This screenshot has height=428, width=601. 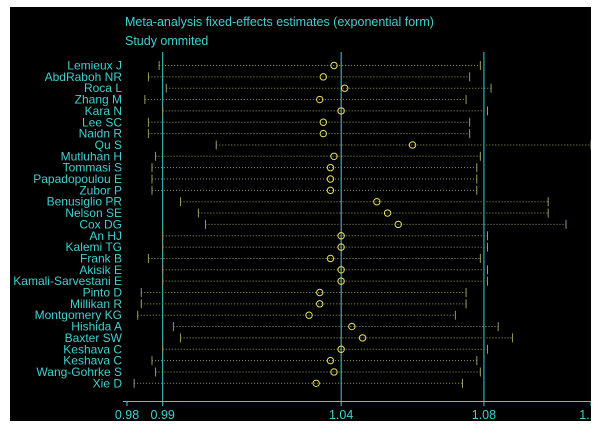 I want to click on study-label: Baxter SW, so click(x=94, y=338).